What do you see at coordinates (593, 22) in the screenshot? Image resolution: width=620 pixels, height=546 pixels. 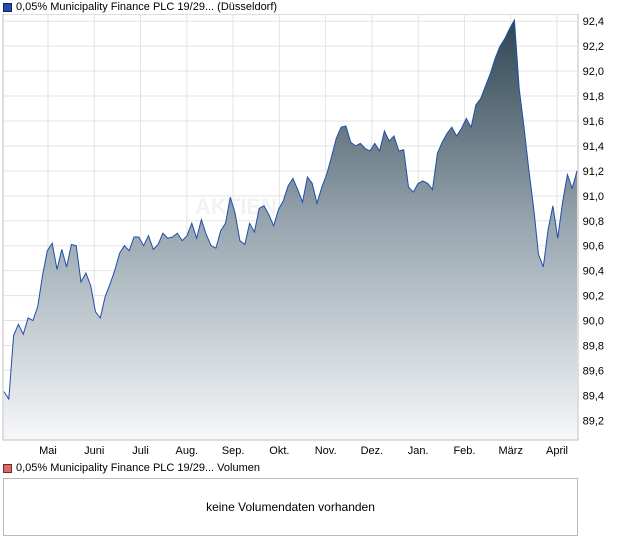 I see `y-tick-label: 92,4` at bounding box center [593, 22].